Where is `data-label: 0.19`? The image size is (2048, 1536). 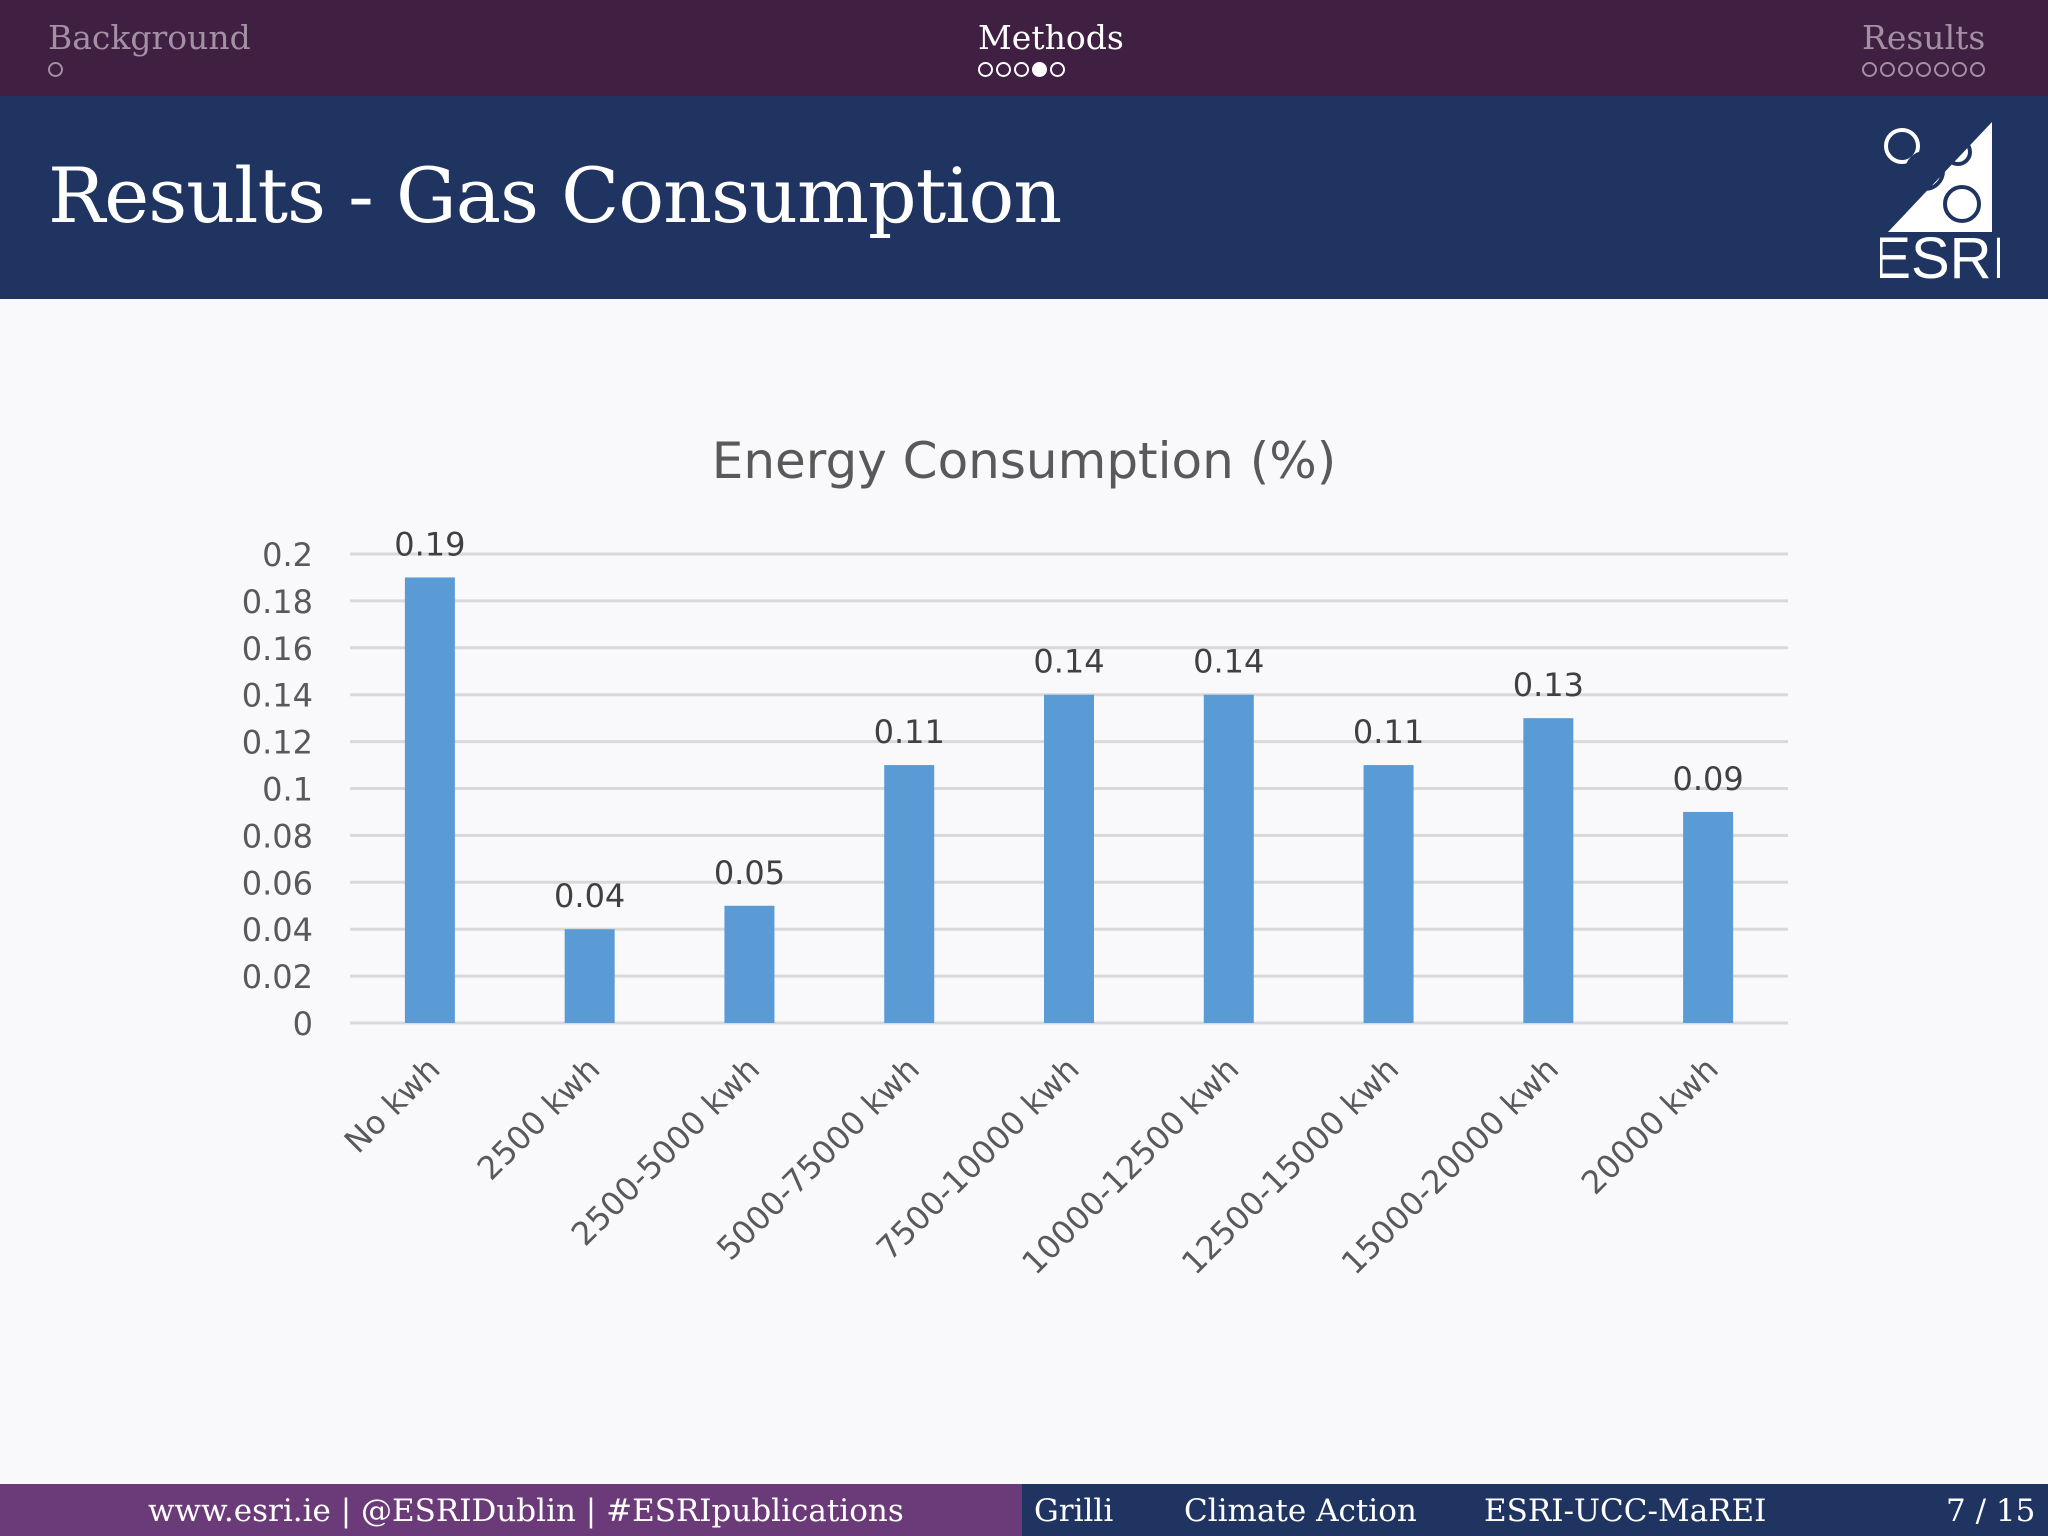
data-label: 0.19 is located at coordinates (429, 544).